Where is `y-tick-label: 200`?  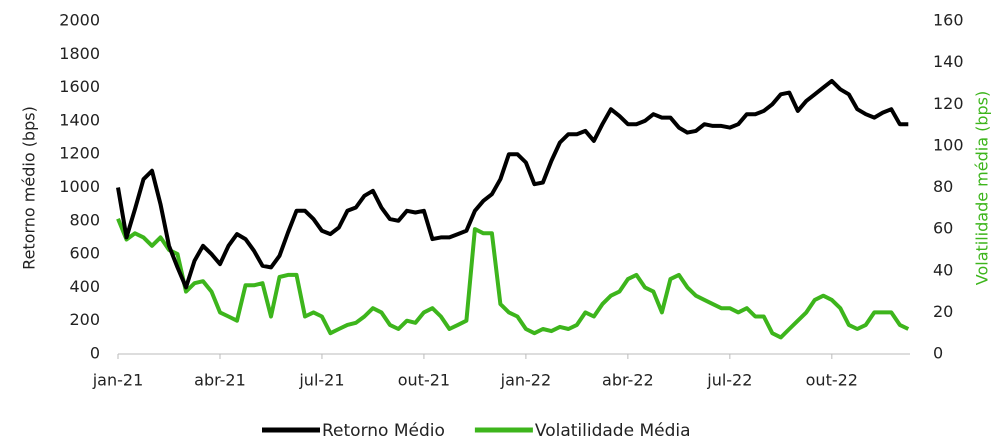 y-tick-label: 200 is located at coordinates (84, 319).